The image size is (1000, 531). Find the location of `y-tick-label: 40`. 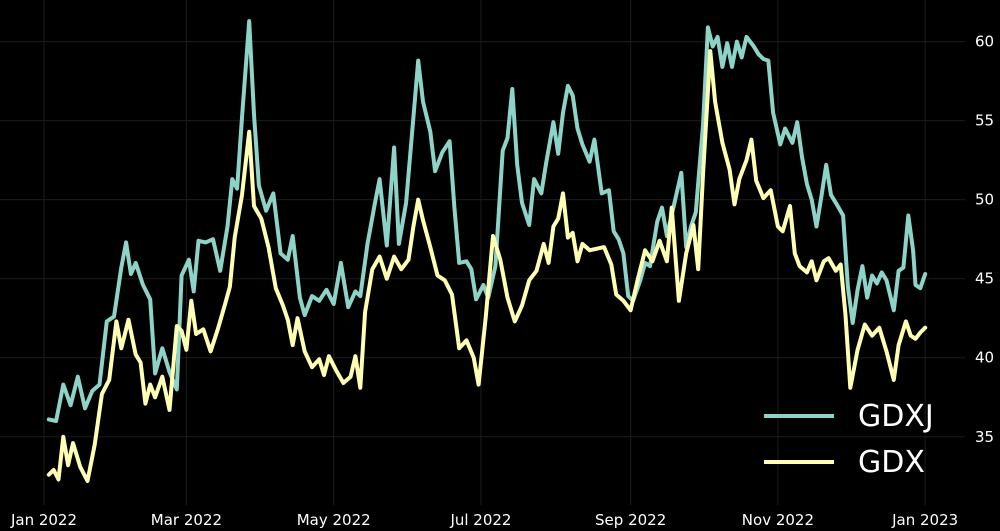

y-tick-label: 40 is located at coordinates (984, 358).